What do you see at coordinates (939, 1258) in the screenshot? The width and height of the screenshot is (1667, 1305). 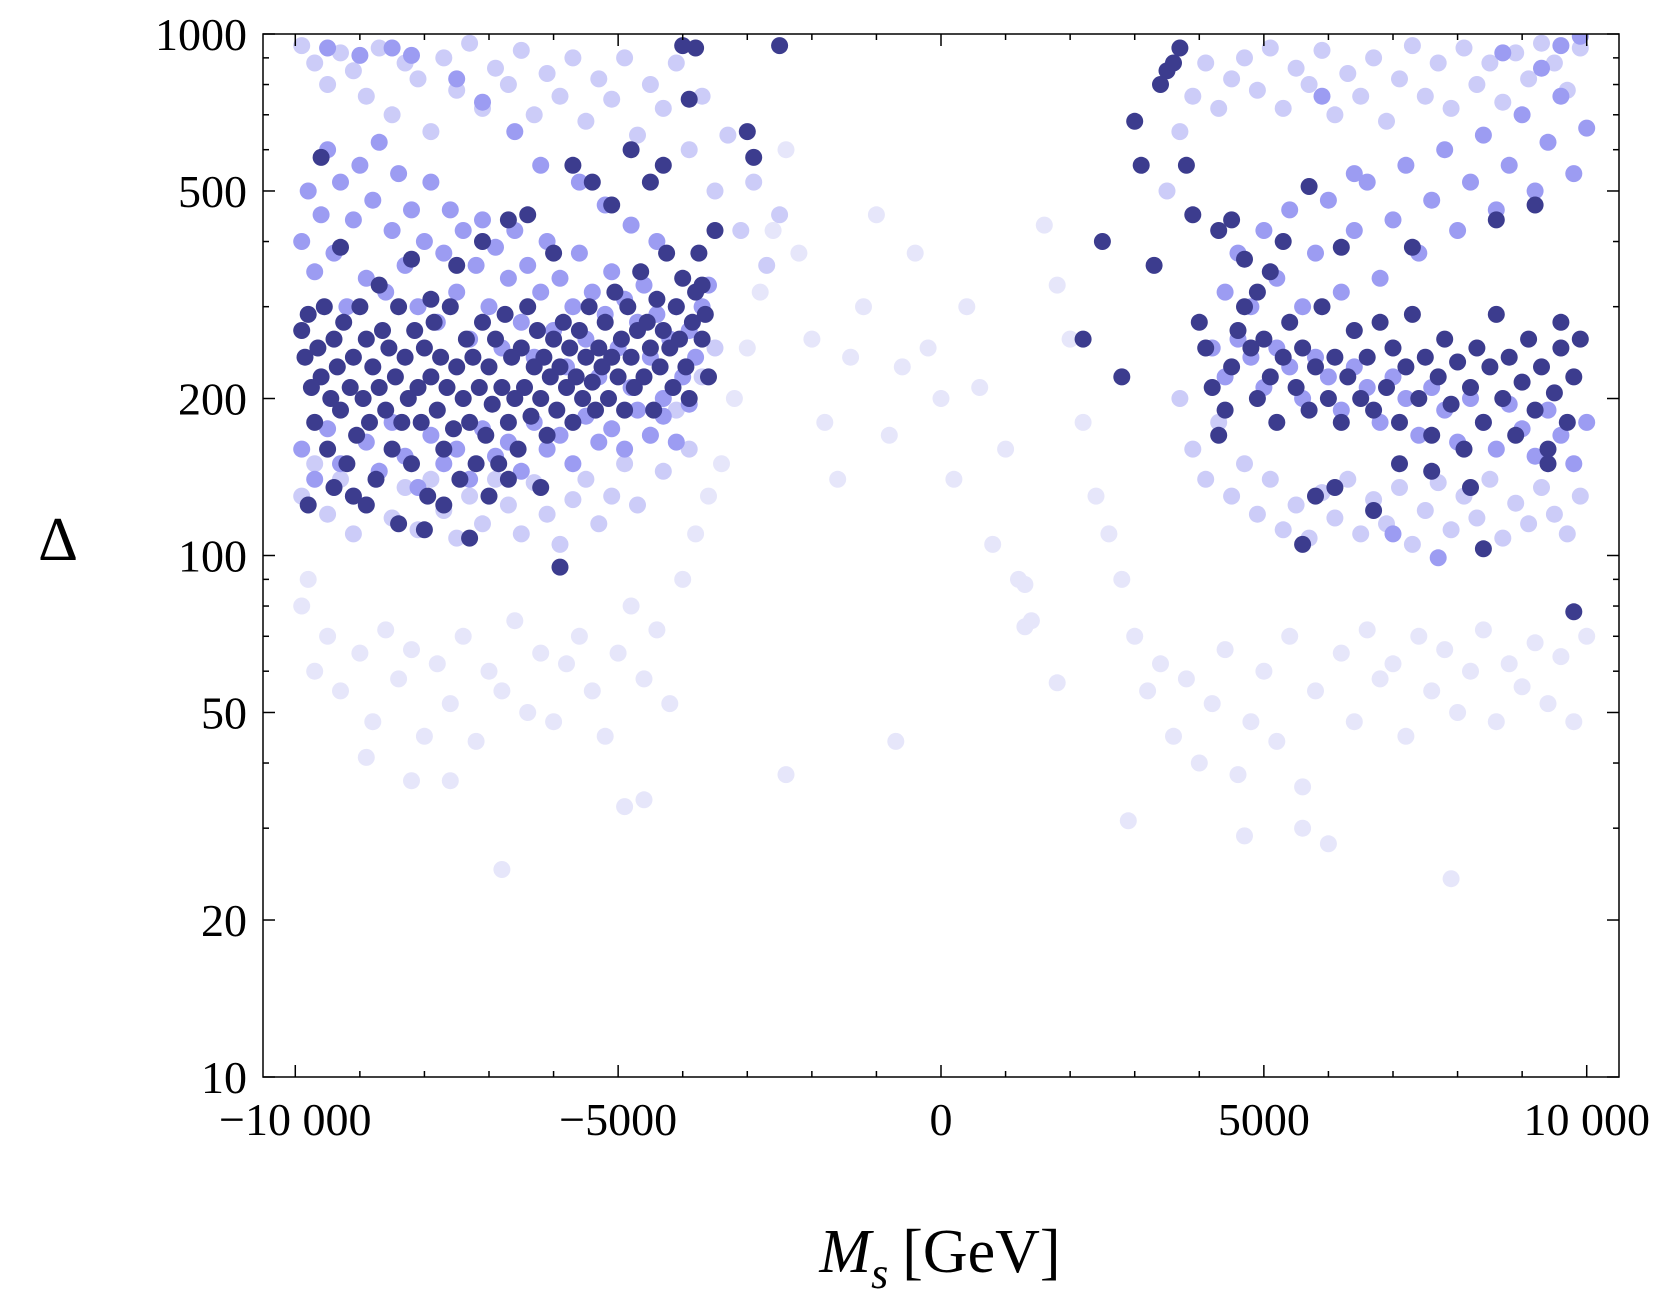 I see `x-axis-title: Ms [GeV]` at bounding box center [939, 1258].